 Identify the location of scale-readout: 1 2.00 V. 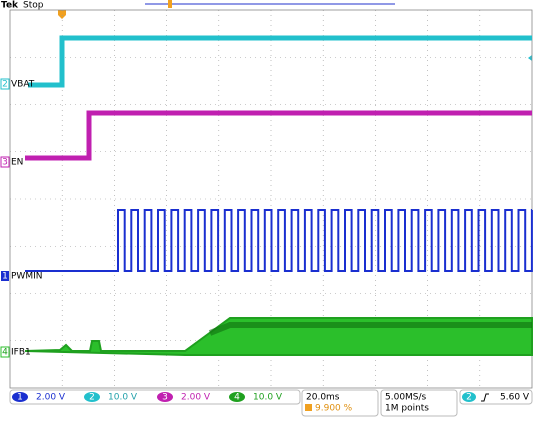
(39, 397).